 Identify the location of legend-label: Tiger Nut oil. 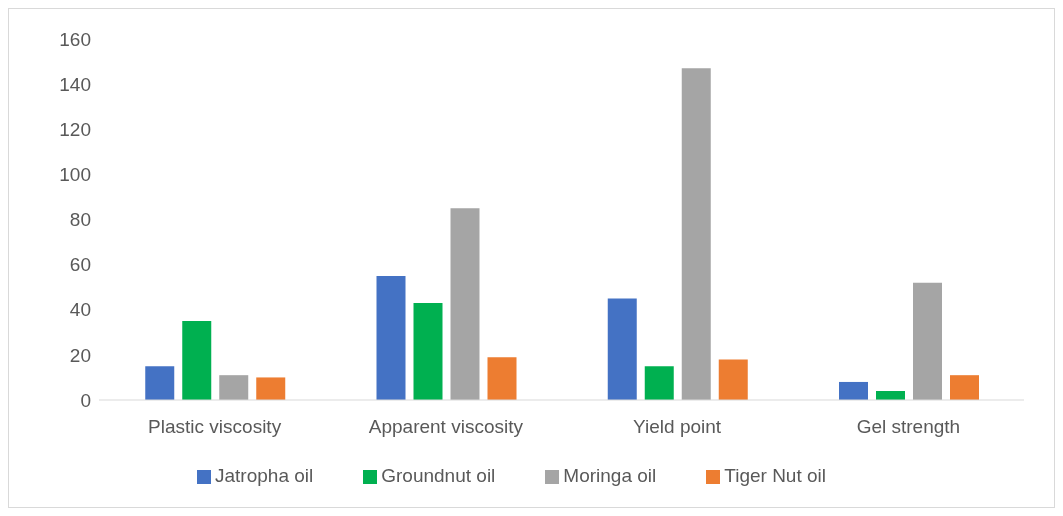
(775, 475).